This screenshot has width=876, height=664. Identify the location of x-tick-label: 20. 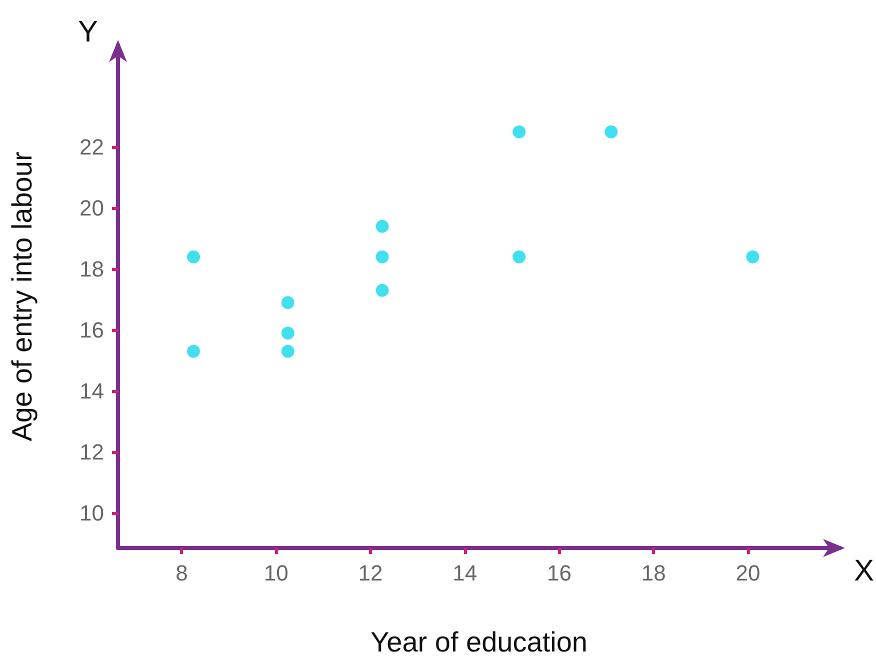
(748, 573).